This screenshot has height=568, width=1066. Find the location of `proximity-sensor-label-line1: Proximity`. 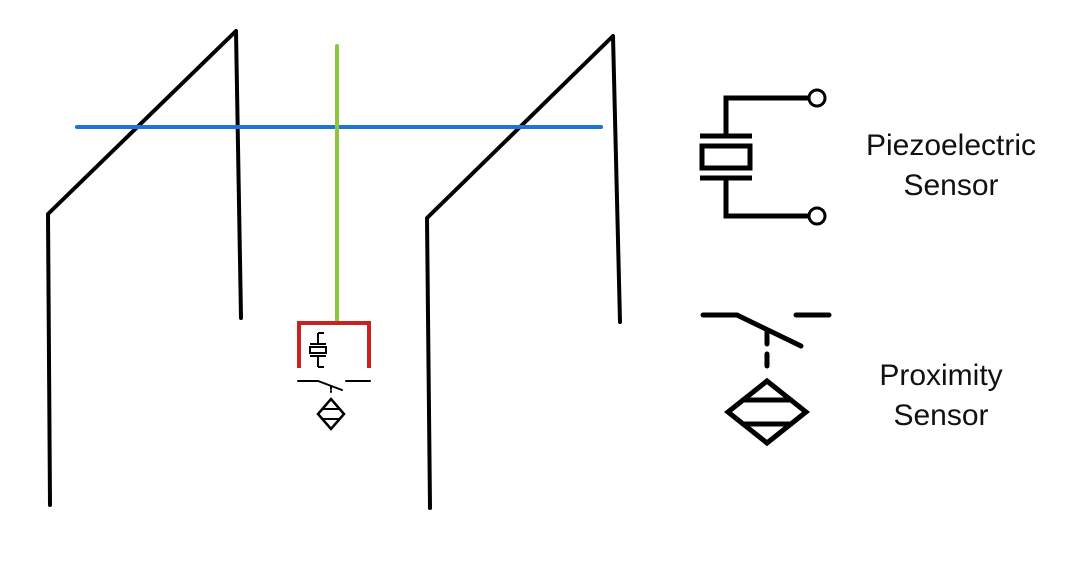

proximity-sensor-label-line1: Proximity is located at coordinates (941, 375).